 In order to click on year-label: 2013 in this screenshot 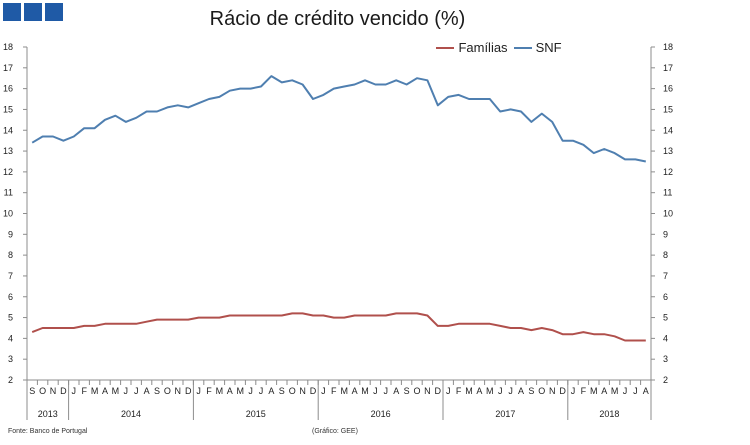, I will do `click(48, 414)`.